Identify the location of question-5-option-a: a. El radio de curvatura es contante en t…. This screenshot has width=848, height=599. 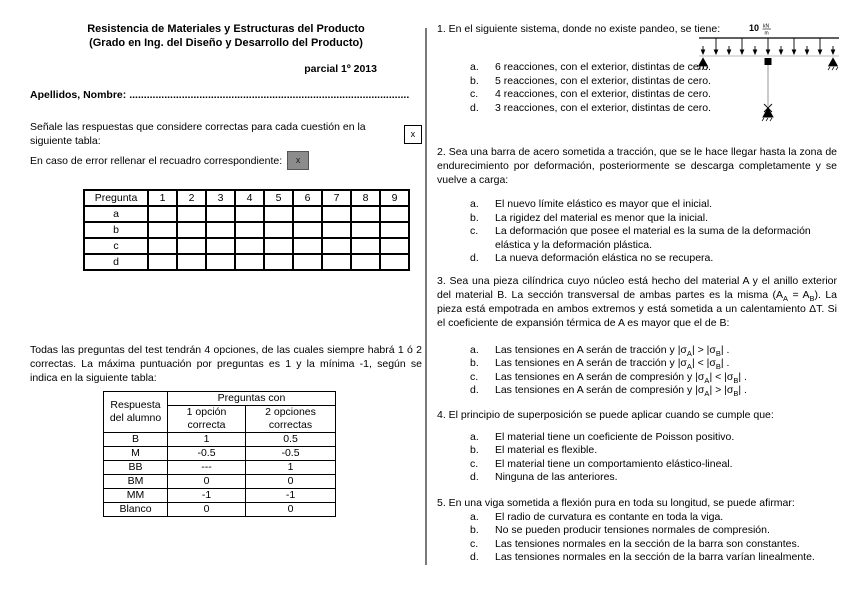
(637, 518).